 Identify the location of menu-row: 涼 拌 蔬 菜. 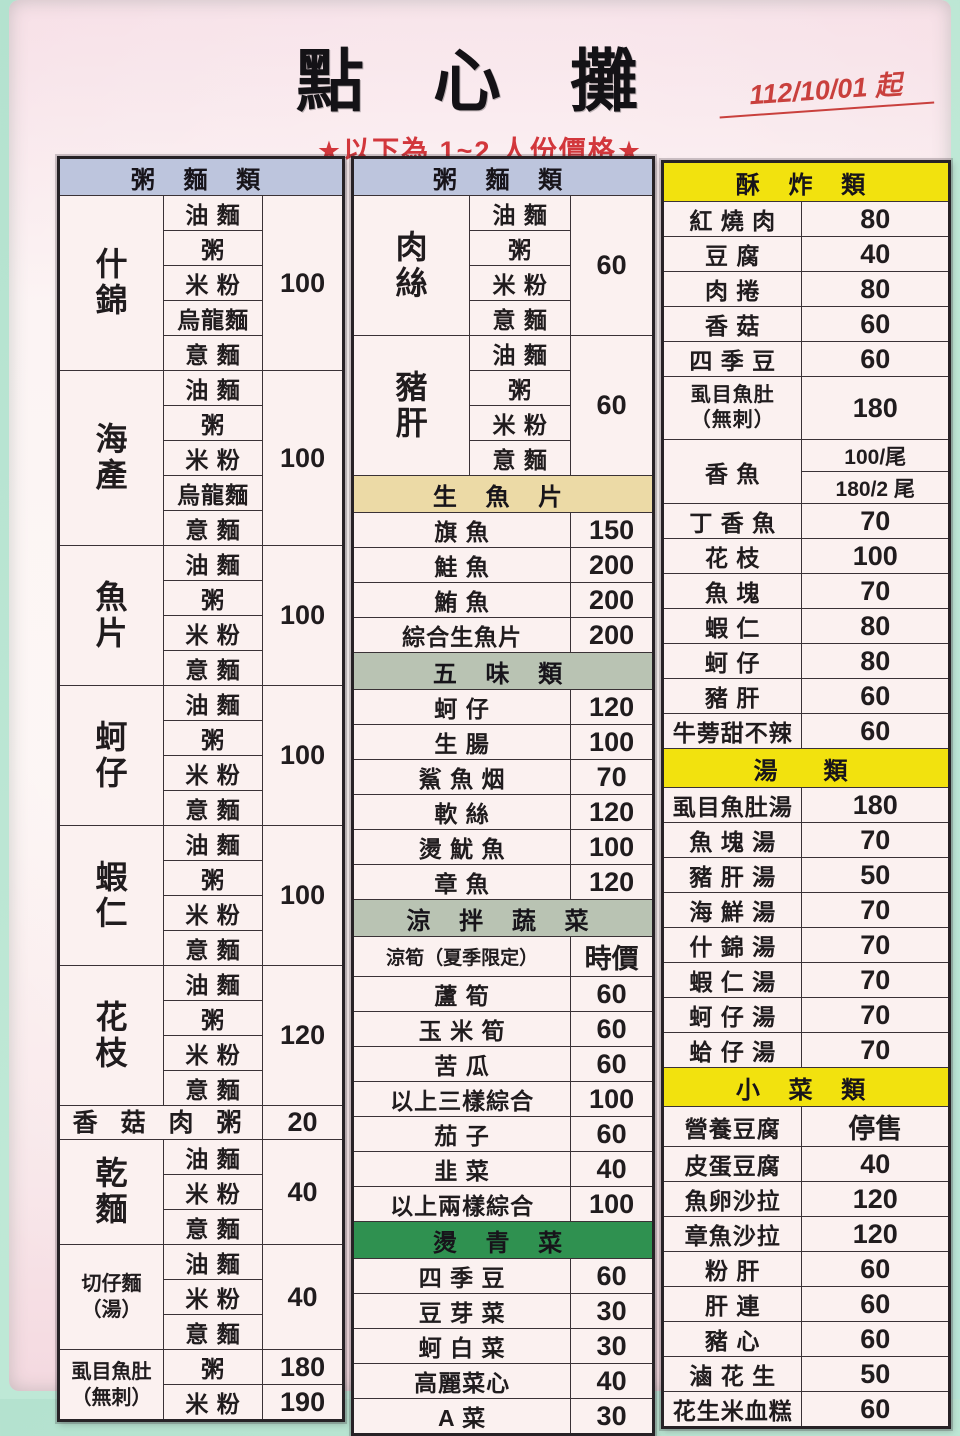
(503, 918).